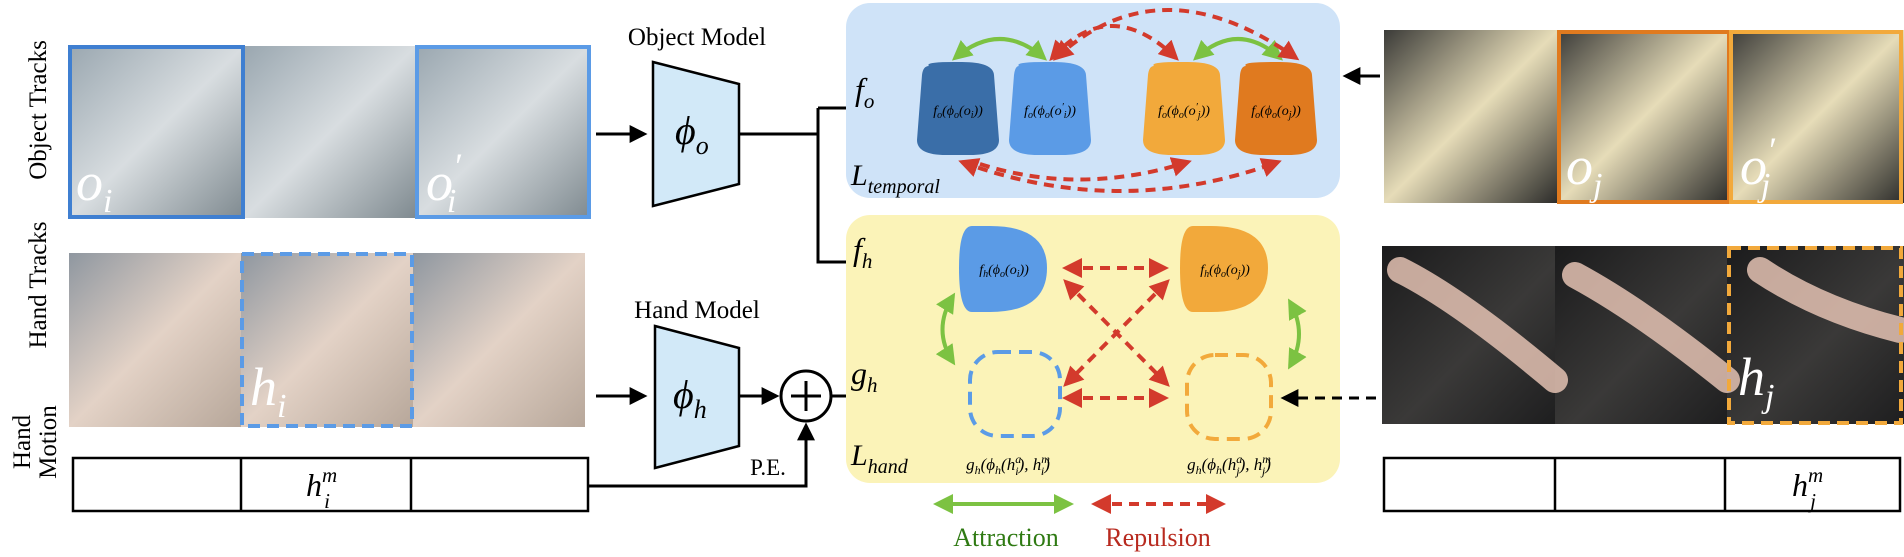  Describe the element at coordinates (1050, 111) in the screenshot. I see `svg-text: fo(ϕo(o′i))` at that location.